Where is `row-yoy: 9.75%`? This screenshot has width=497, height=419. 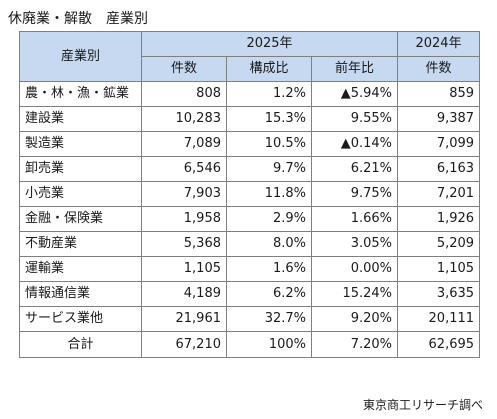 row-yoy: 9.75% is located at coordinates (354, 194).